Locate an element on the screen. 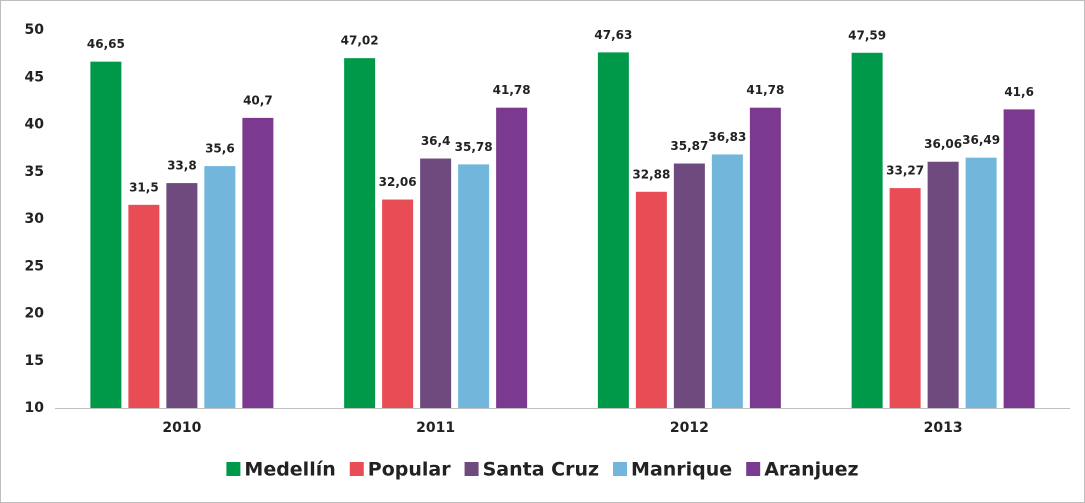 The image size is (1085, 503). y-tick-label: 35 is located at coordinates (34, 172).